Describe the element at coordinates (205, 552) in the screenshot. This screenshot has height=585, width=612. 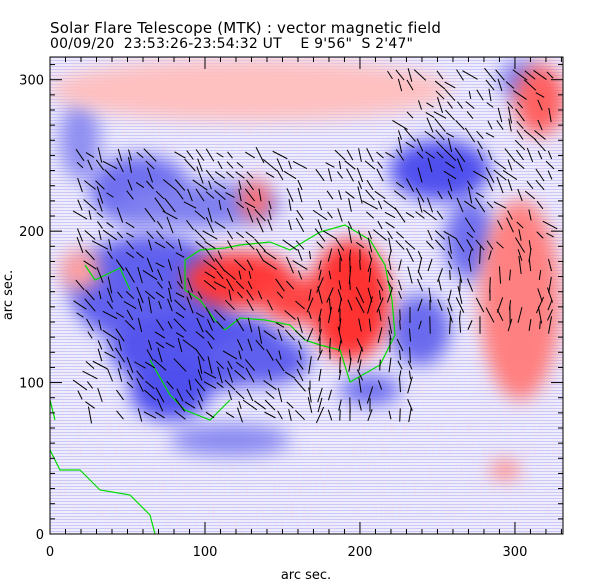
I see `x-tick-label: 100` at that location.